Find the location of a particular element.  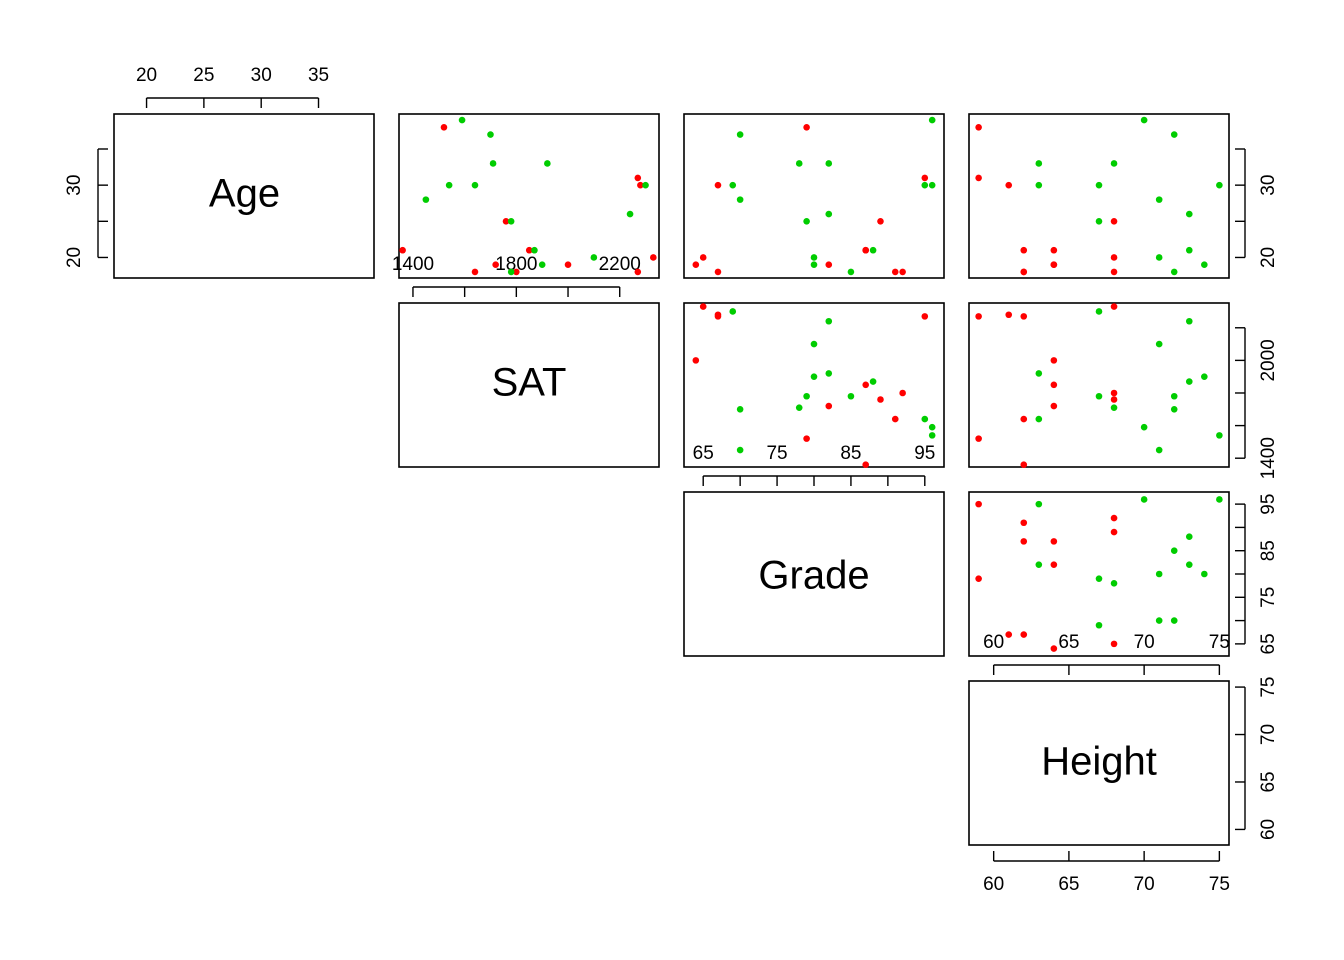

tick-label-right-grade: 85 is located at coordinates (1268, 550).